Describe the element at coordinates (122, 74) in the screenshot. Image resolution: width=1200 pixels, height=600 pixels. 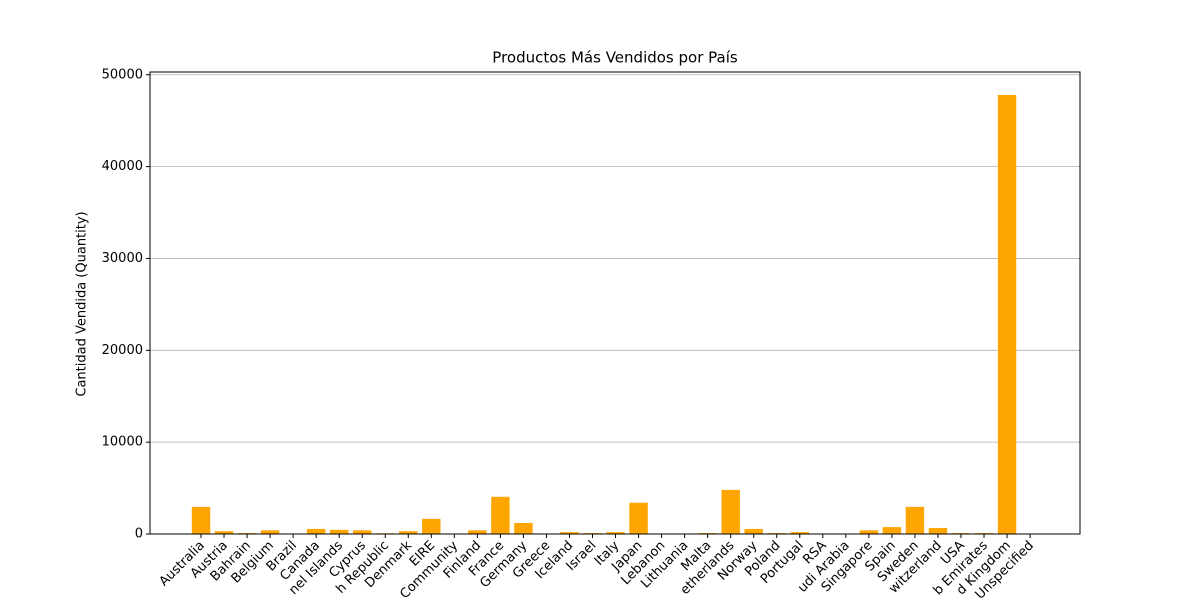
I see `y-tick-label: 50000` at that location.